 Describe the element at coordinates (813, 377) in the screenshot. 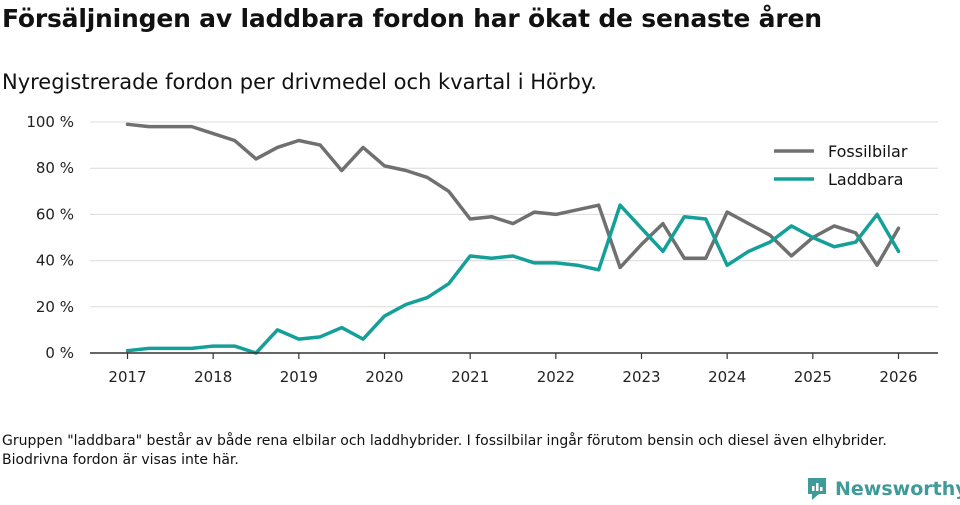

I see `x-tick-label: 2025` at that location.